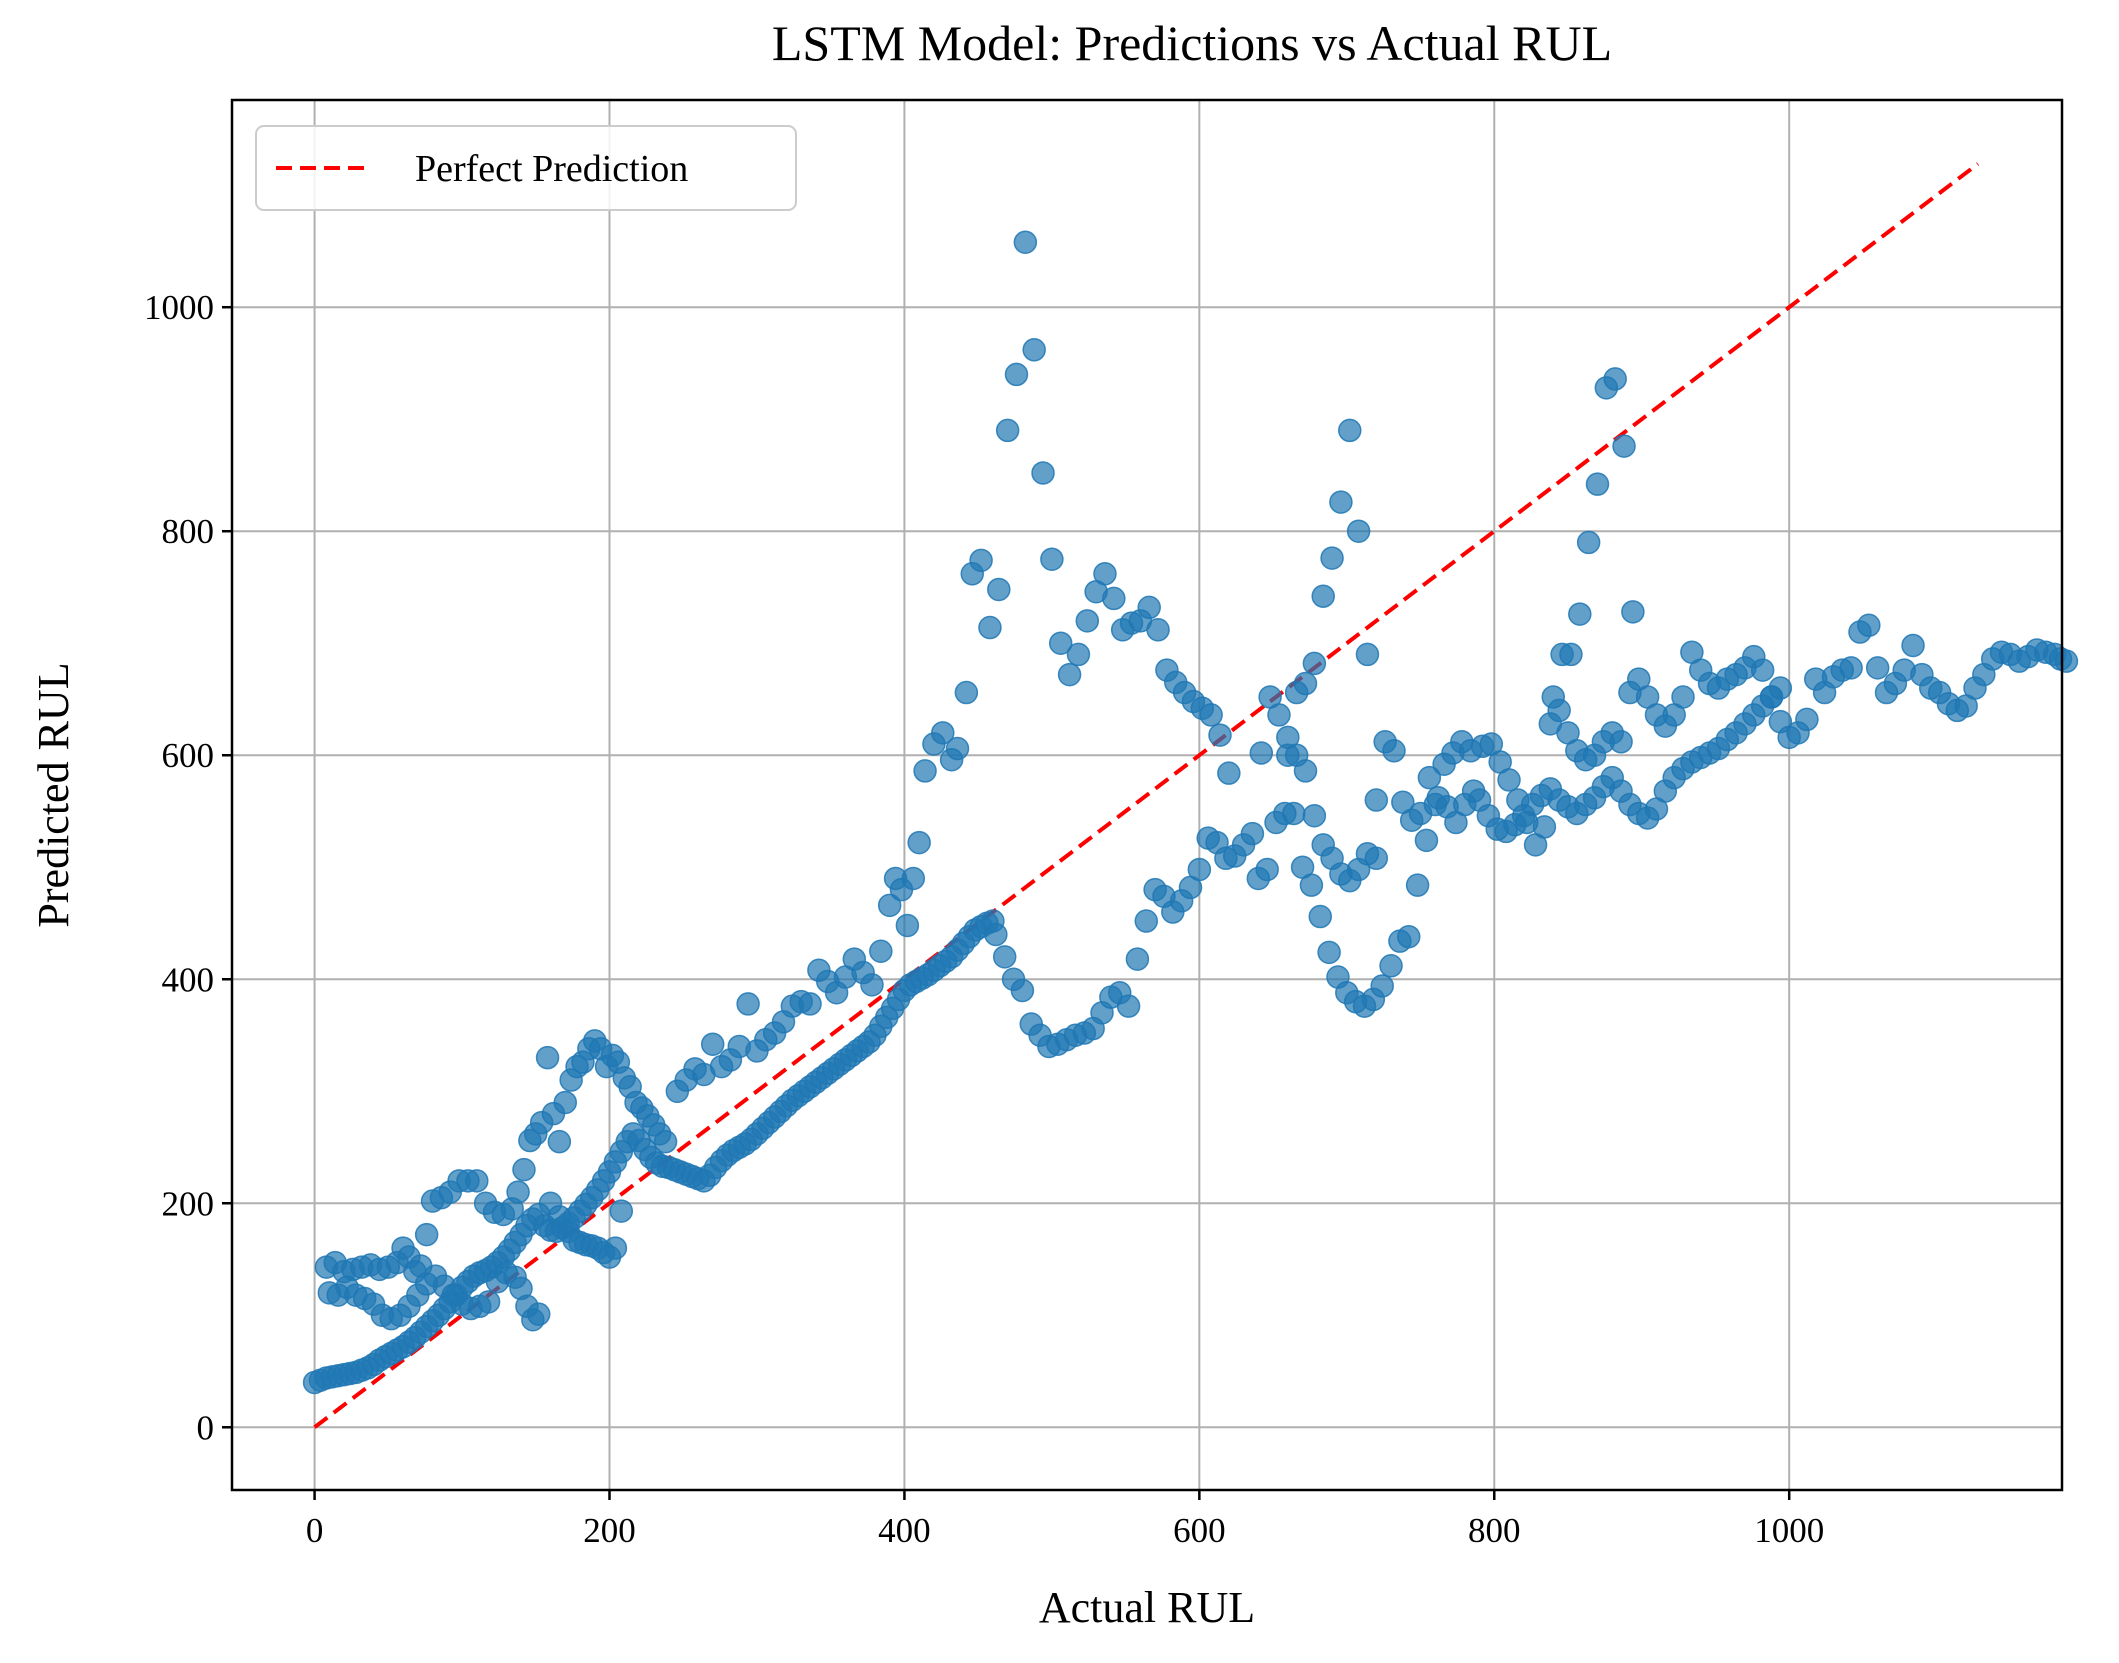 Image resolution: width=2119 pixels, height=1663 pixels. I want to click on chart-title: LSTM Model: Predictions vs Actual RUL, so click(1192, 43).